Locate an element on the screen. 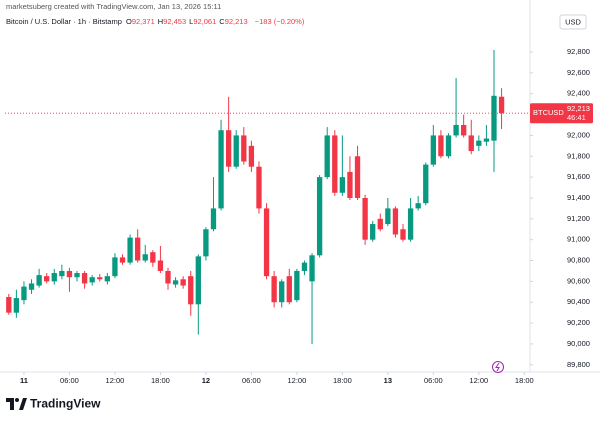 Image resolution: width=600 pixels, height=421 pixels. countdown: 46:41 is located at coordinates (576, 117).